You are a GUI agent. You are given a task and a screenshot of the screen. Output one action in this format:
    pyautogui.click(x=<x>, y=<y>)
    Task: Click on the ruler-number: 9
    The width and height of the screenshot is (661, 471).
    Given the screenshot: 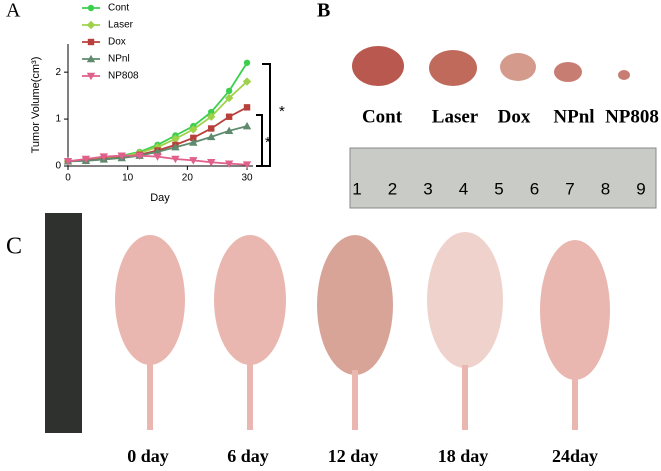 What is the action you would take?
    pyautogui.click(x=640, y=188)
    